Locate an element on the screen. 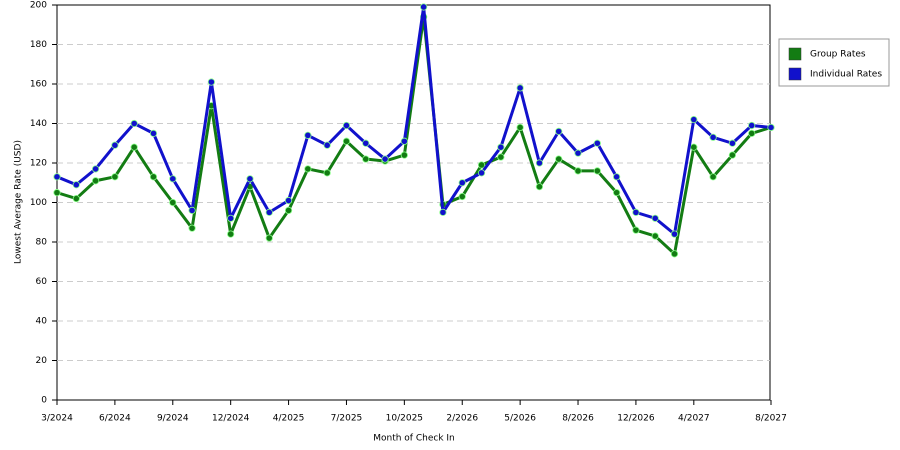  y-tick-label: 60 is located at coordinates (42, 282).